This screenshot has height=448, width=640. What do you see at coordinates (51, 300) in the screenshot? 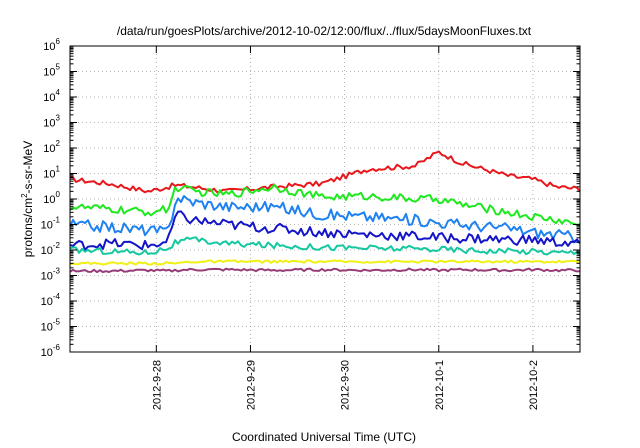
I see `y-tick-label: 10⁻⁴` at bounding box center [51, 300].